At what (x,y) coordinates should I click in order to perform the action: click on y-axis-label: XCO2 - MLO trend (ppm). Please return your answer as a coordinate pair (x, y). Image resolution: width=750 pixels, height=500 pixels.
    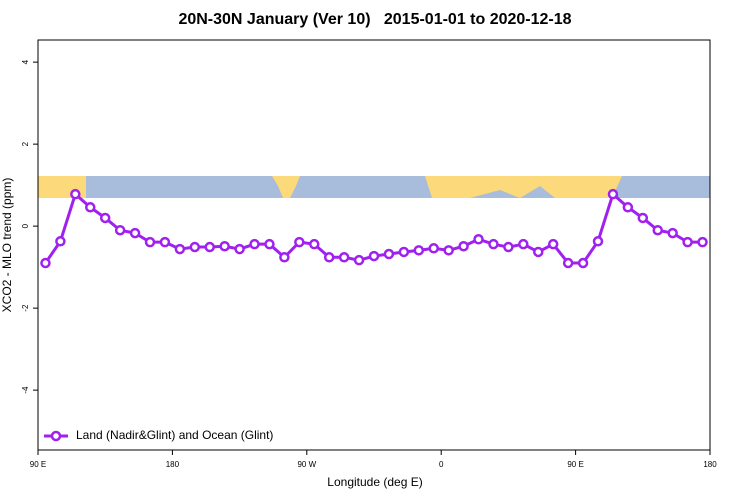
    Looking at the image, I should click on (7, 245).